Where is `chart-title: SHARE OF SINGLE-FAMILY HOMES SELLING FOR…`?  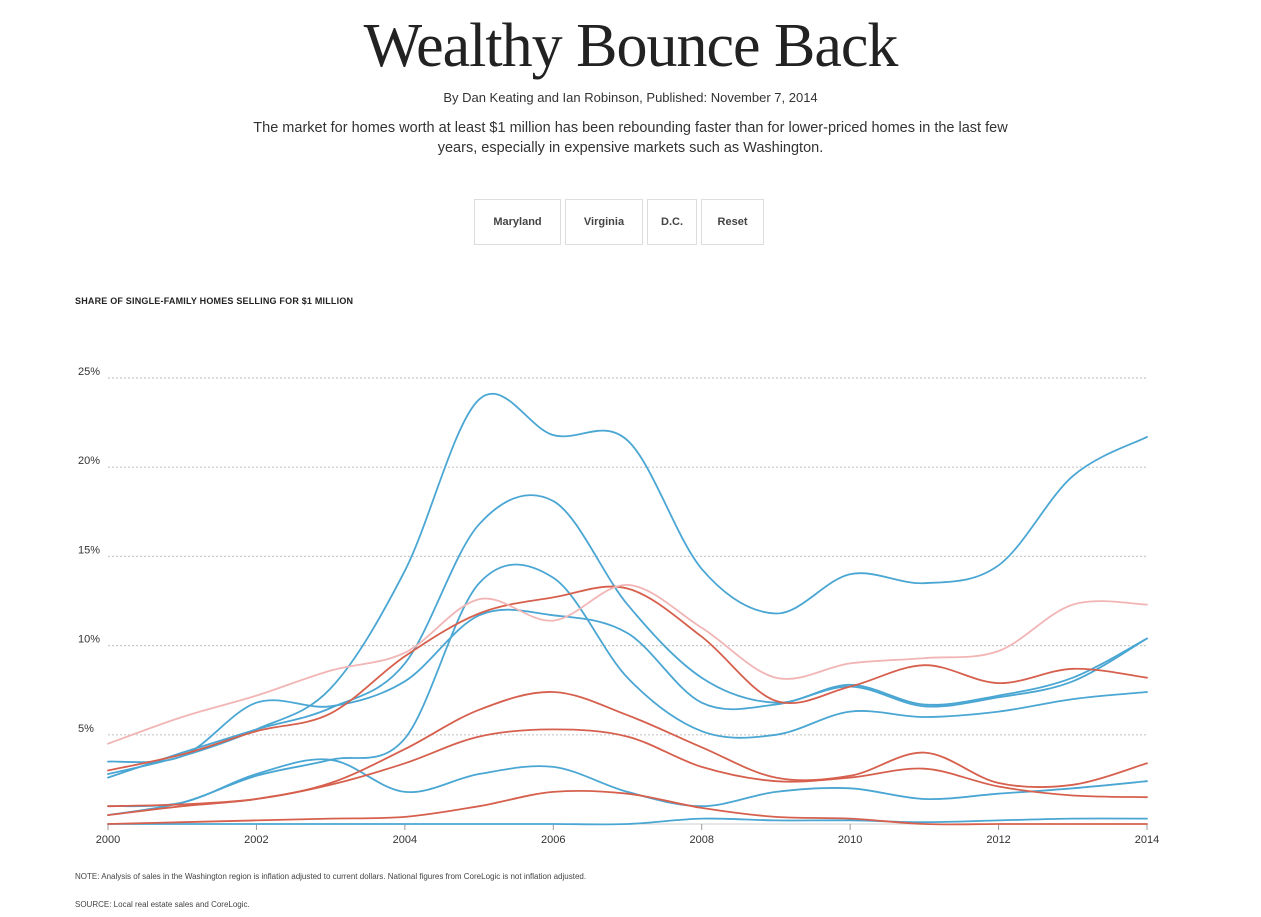 chart-title: SHARE OF SINGLE-FAMILY HOMES SELLING FOR… is located at coordinates (214, 301).